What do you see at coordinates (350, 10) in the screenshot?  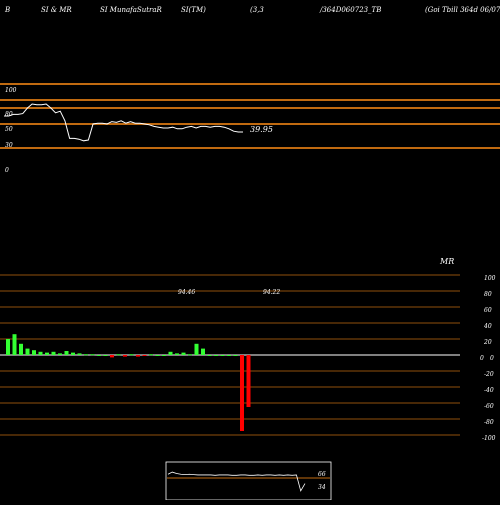 I see `header-label-6: /364D060723_TB` at bounding box center [350, 10].